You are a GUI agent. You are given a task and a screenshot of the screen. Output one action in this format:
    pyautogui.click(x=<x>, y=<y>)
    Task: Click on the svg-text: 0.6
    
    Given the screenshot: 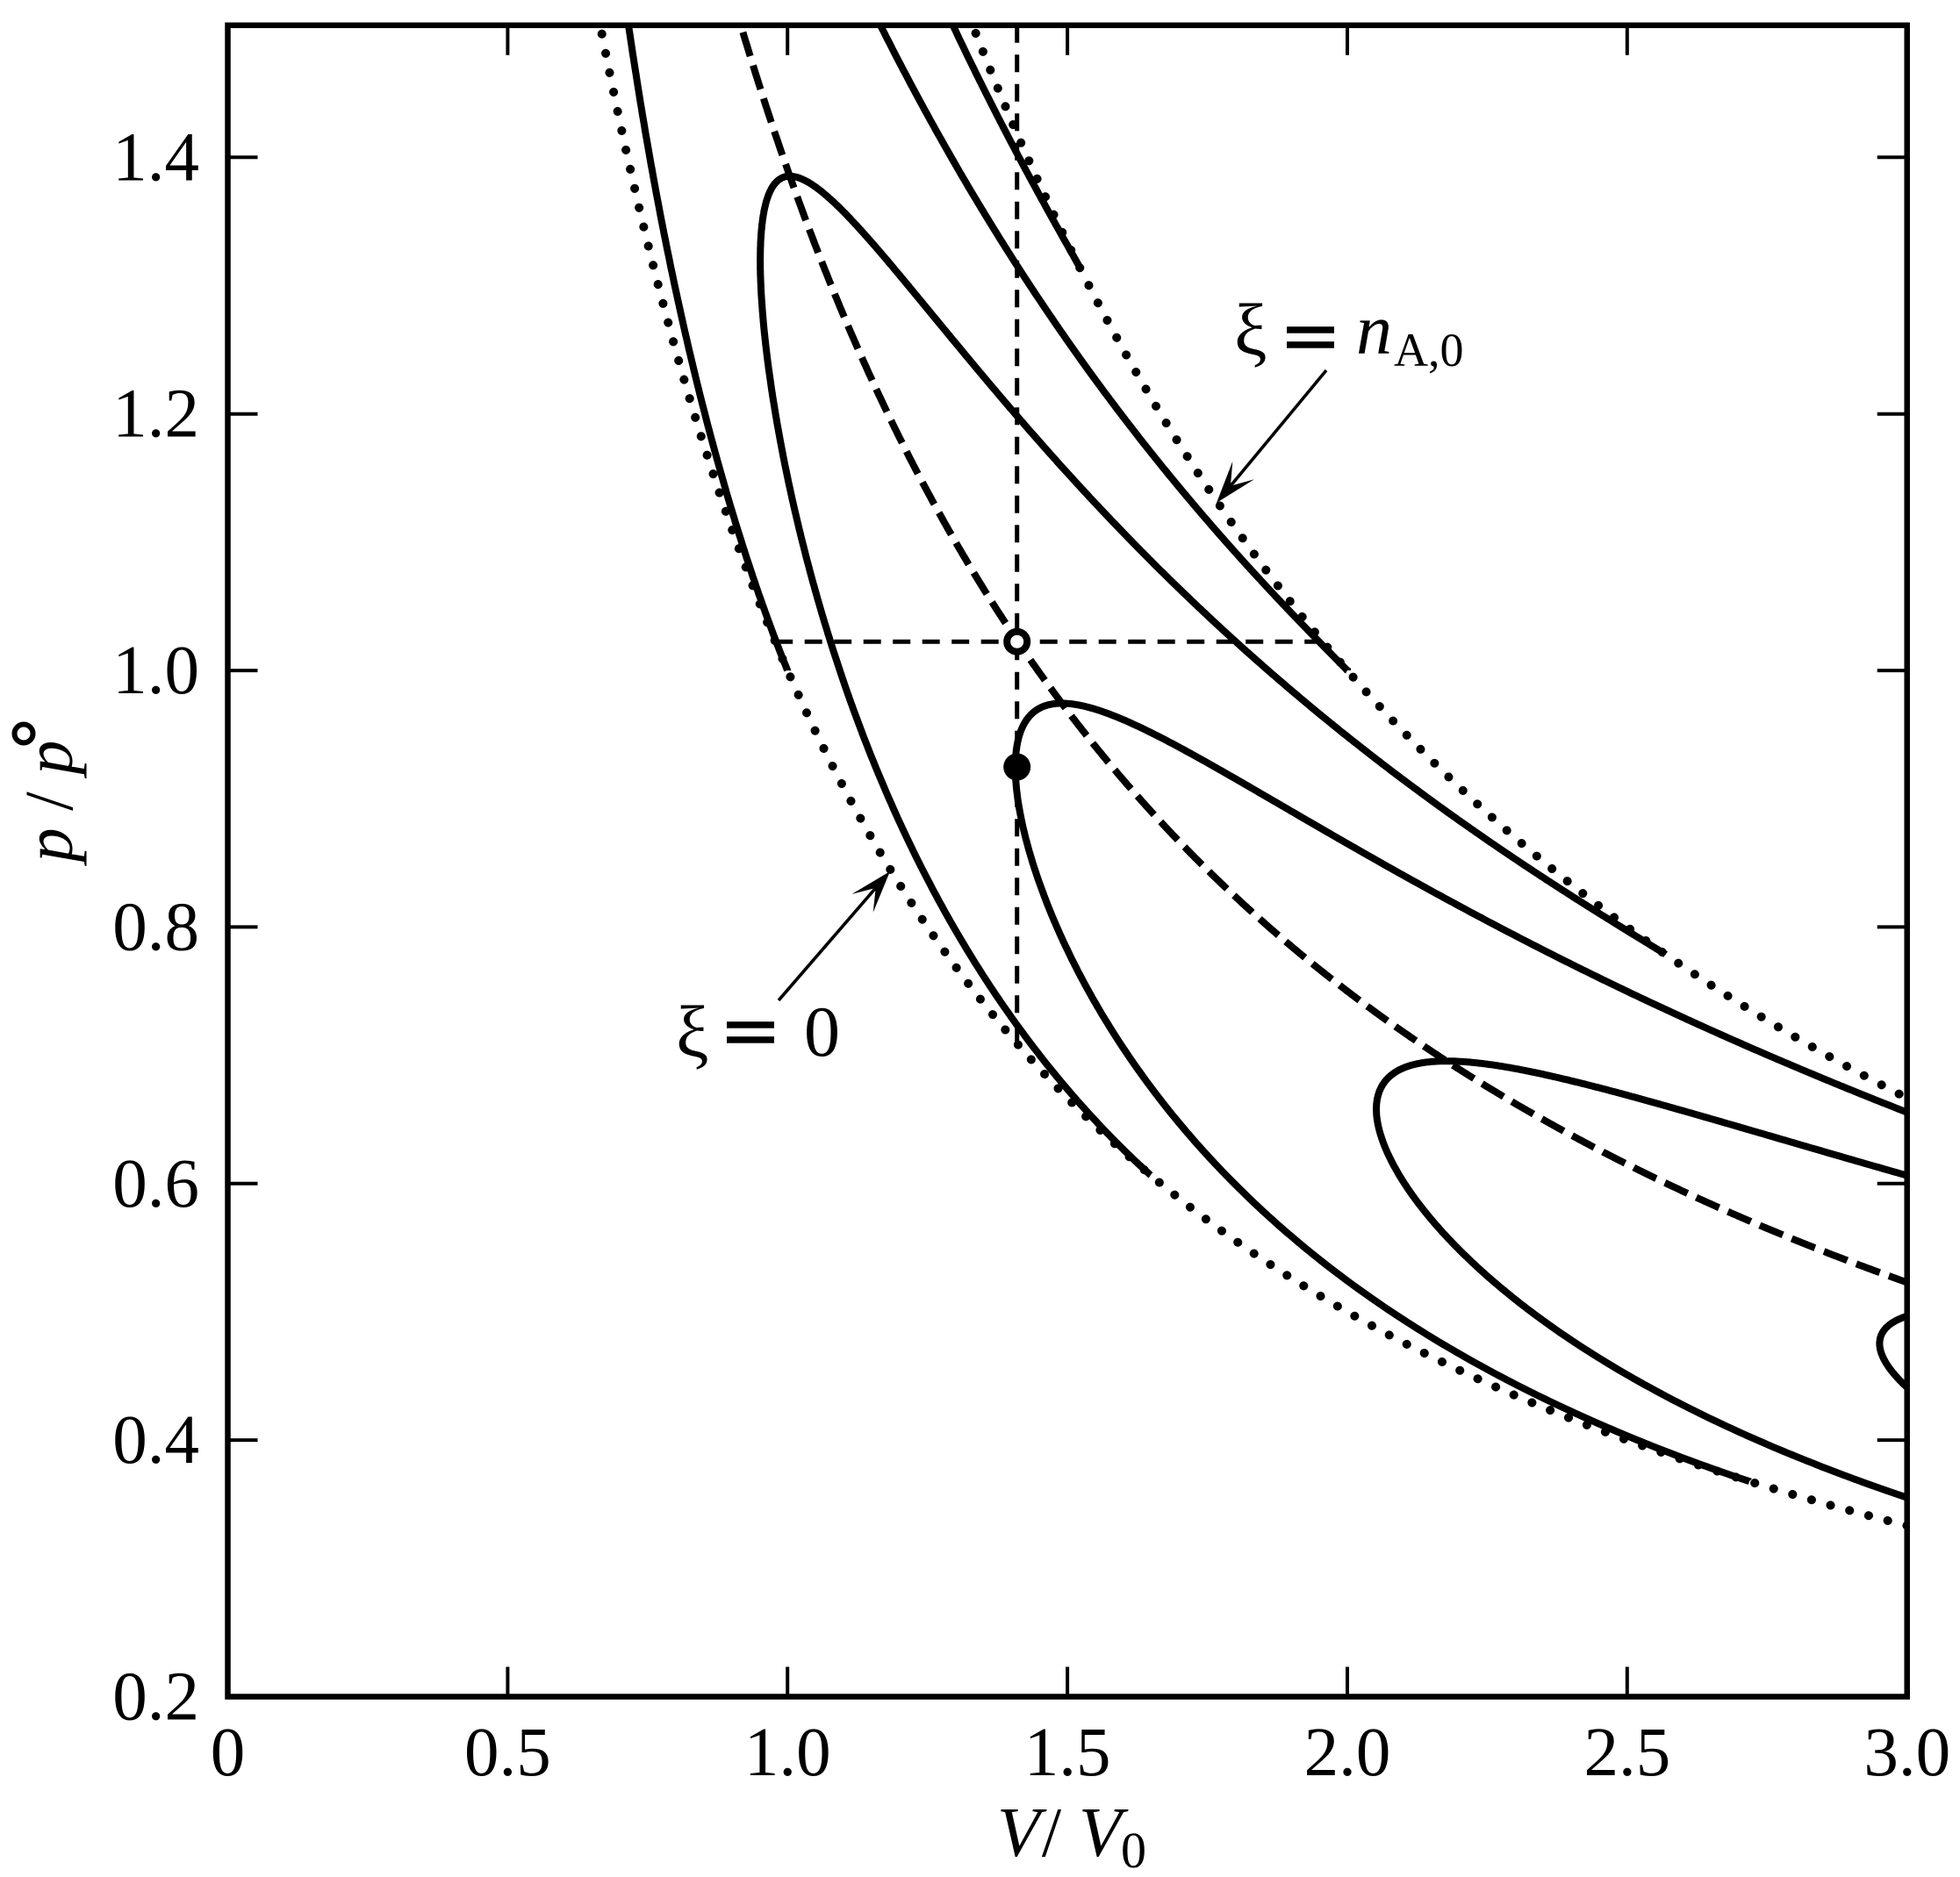 What is the action you would take?
    pyautogui.click(x=155, y=1184)
    